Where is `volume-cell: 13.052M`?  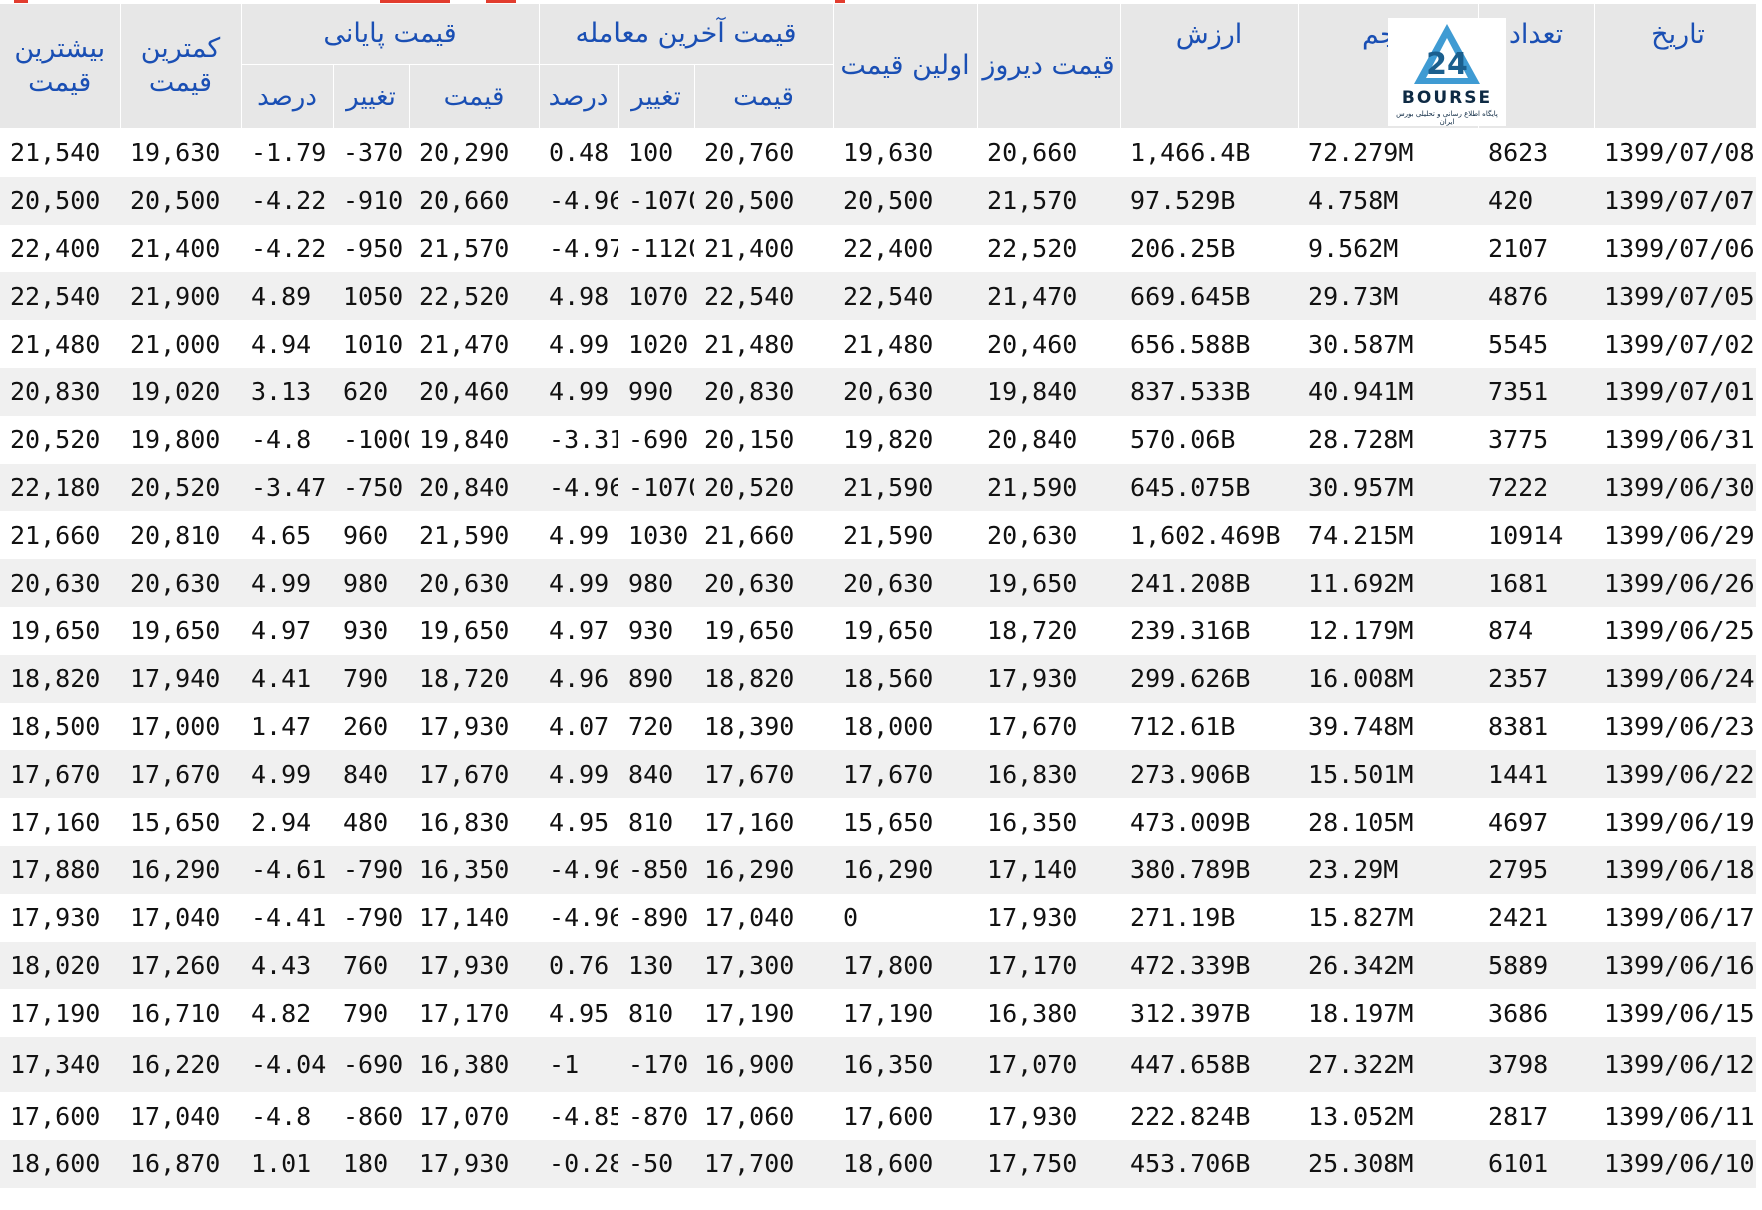
volume-cell: 13.052M is located at coordinates (1361, 1116).